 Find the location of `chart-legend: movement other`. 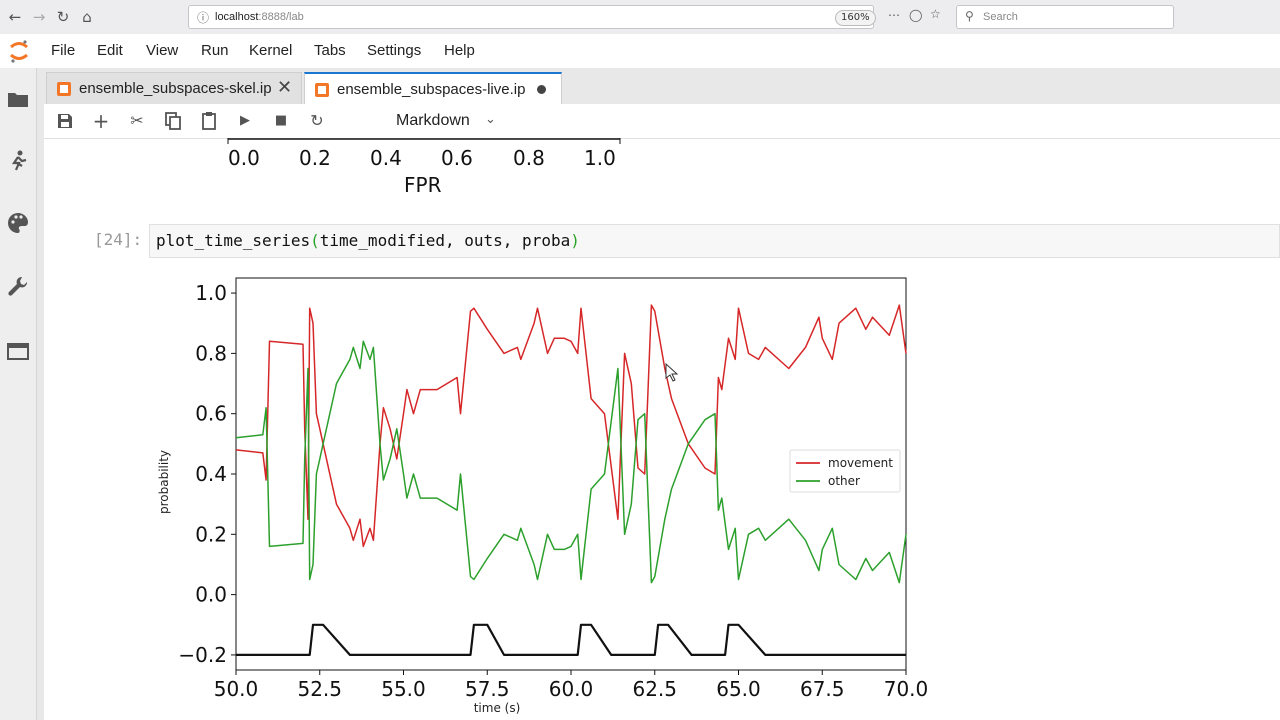

chart-legend: movement other is located at coordinates (845, 471).